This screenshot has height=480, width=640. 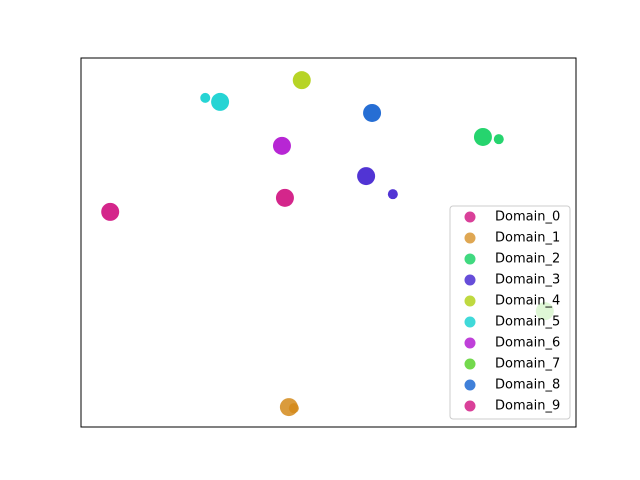 I want to click on legend-label: Domain_5, so click(x=527, y=322).